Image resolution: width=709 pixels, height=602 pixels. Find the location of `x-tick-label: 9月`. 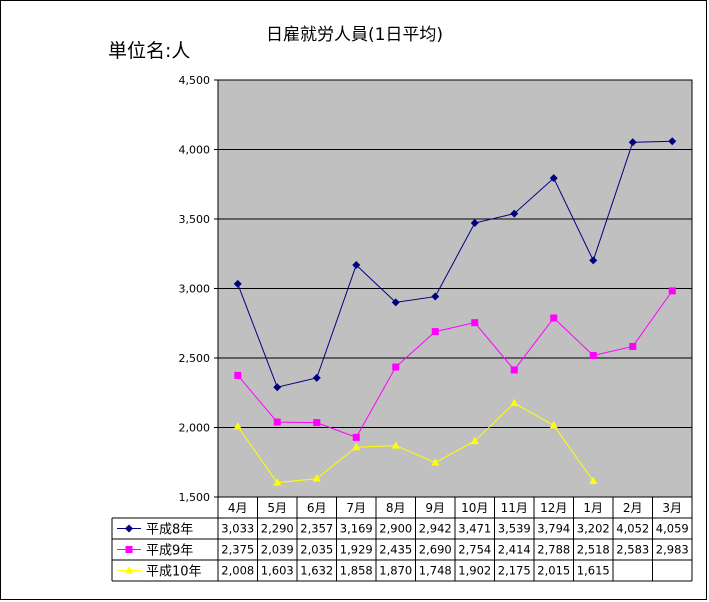

x-tick-label: 9月 is located at coordinates (435, 508).